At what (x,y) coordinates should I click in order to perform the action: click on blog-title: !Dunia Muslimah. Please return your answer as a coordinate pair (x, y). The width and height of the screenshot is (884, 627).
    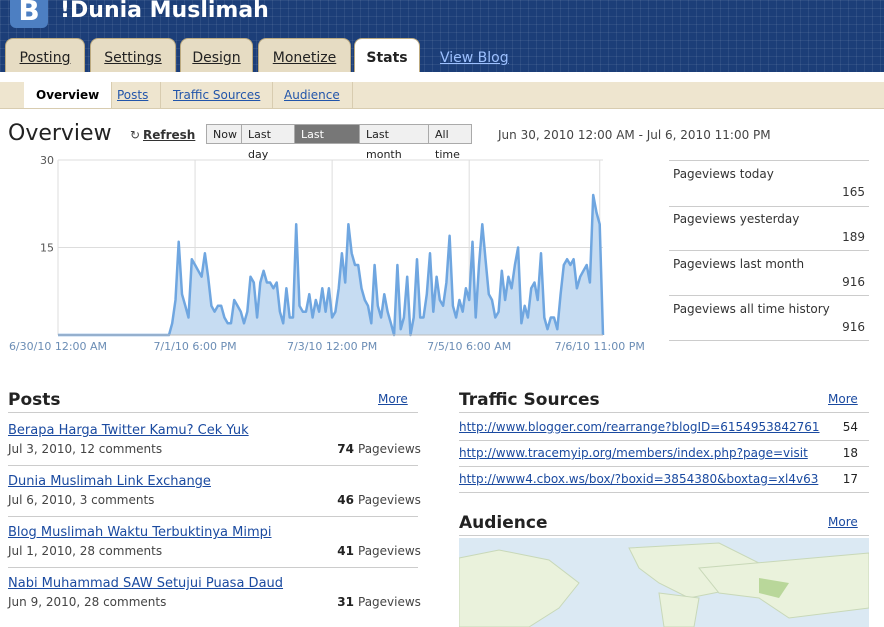
    Looking at the image, I should click on (164, 11).